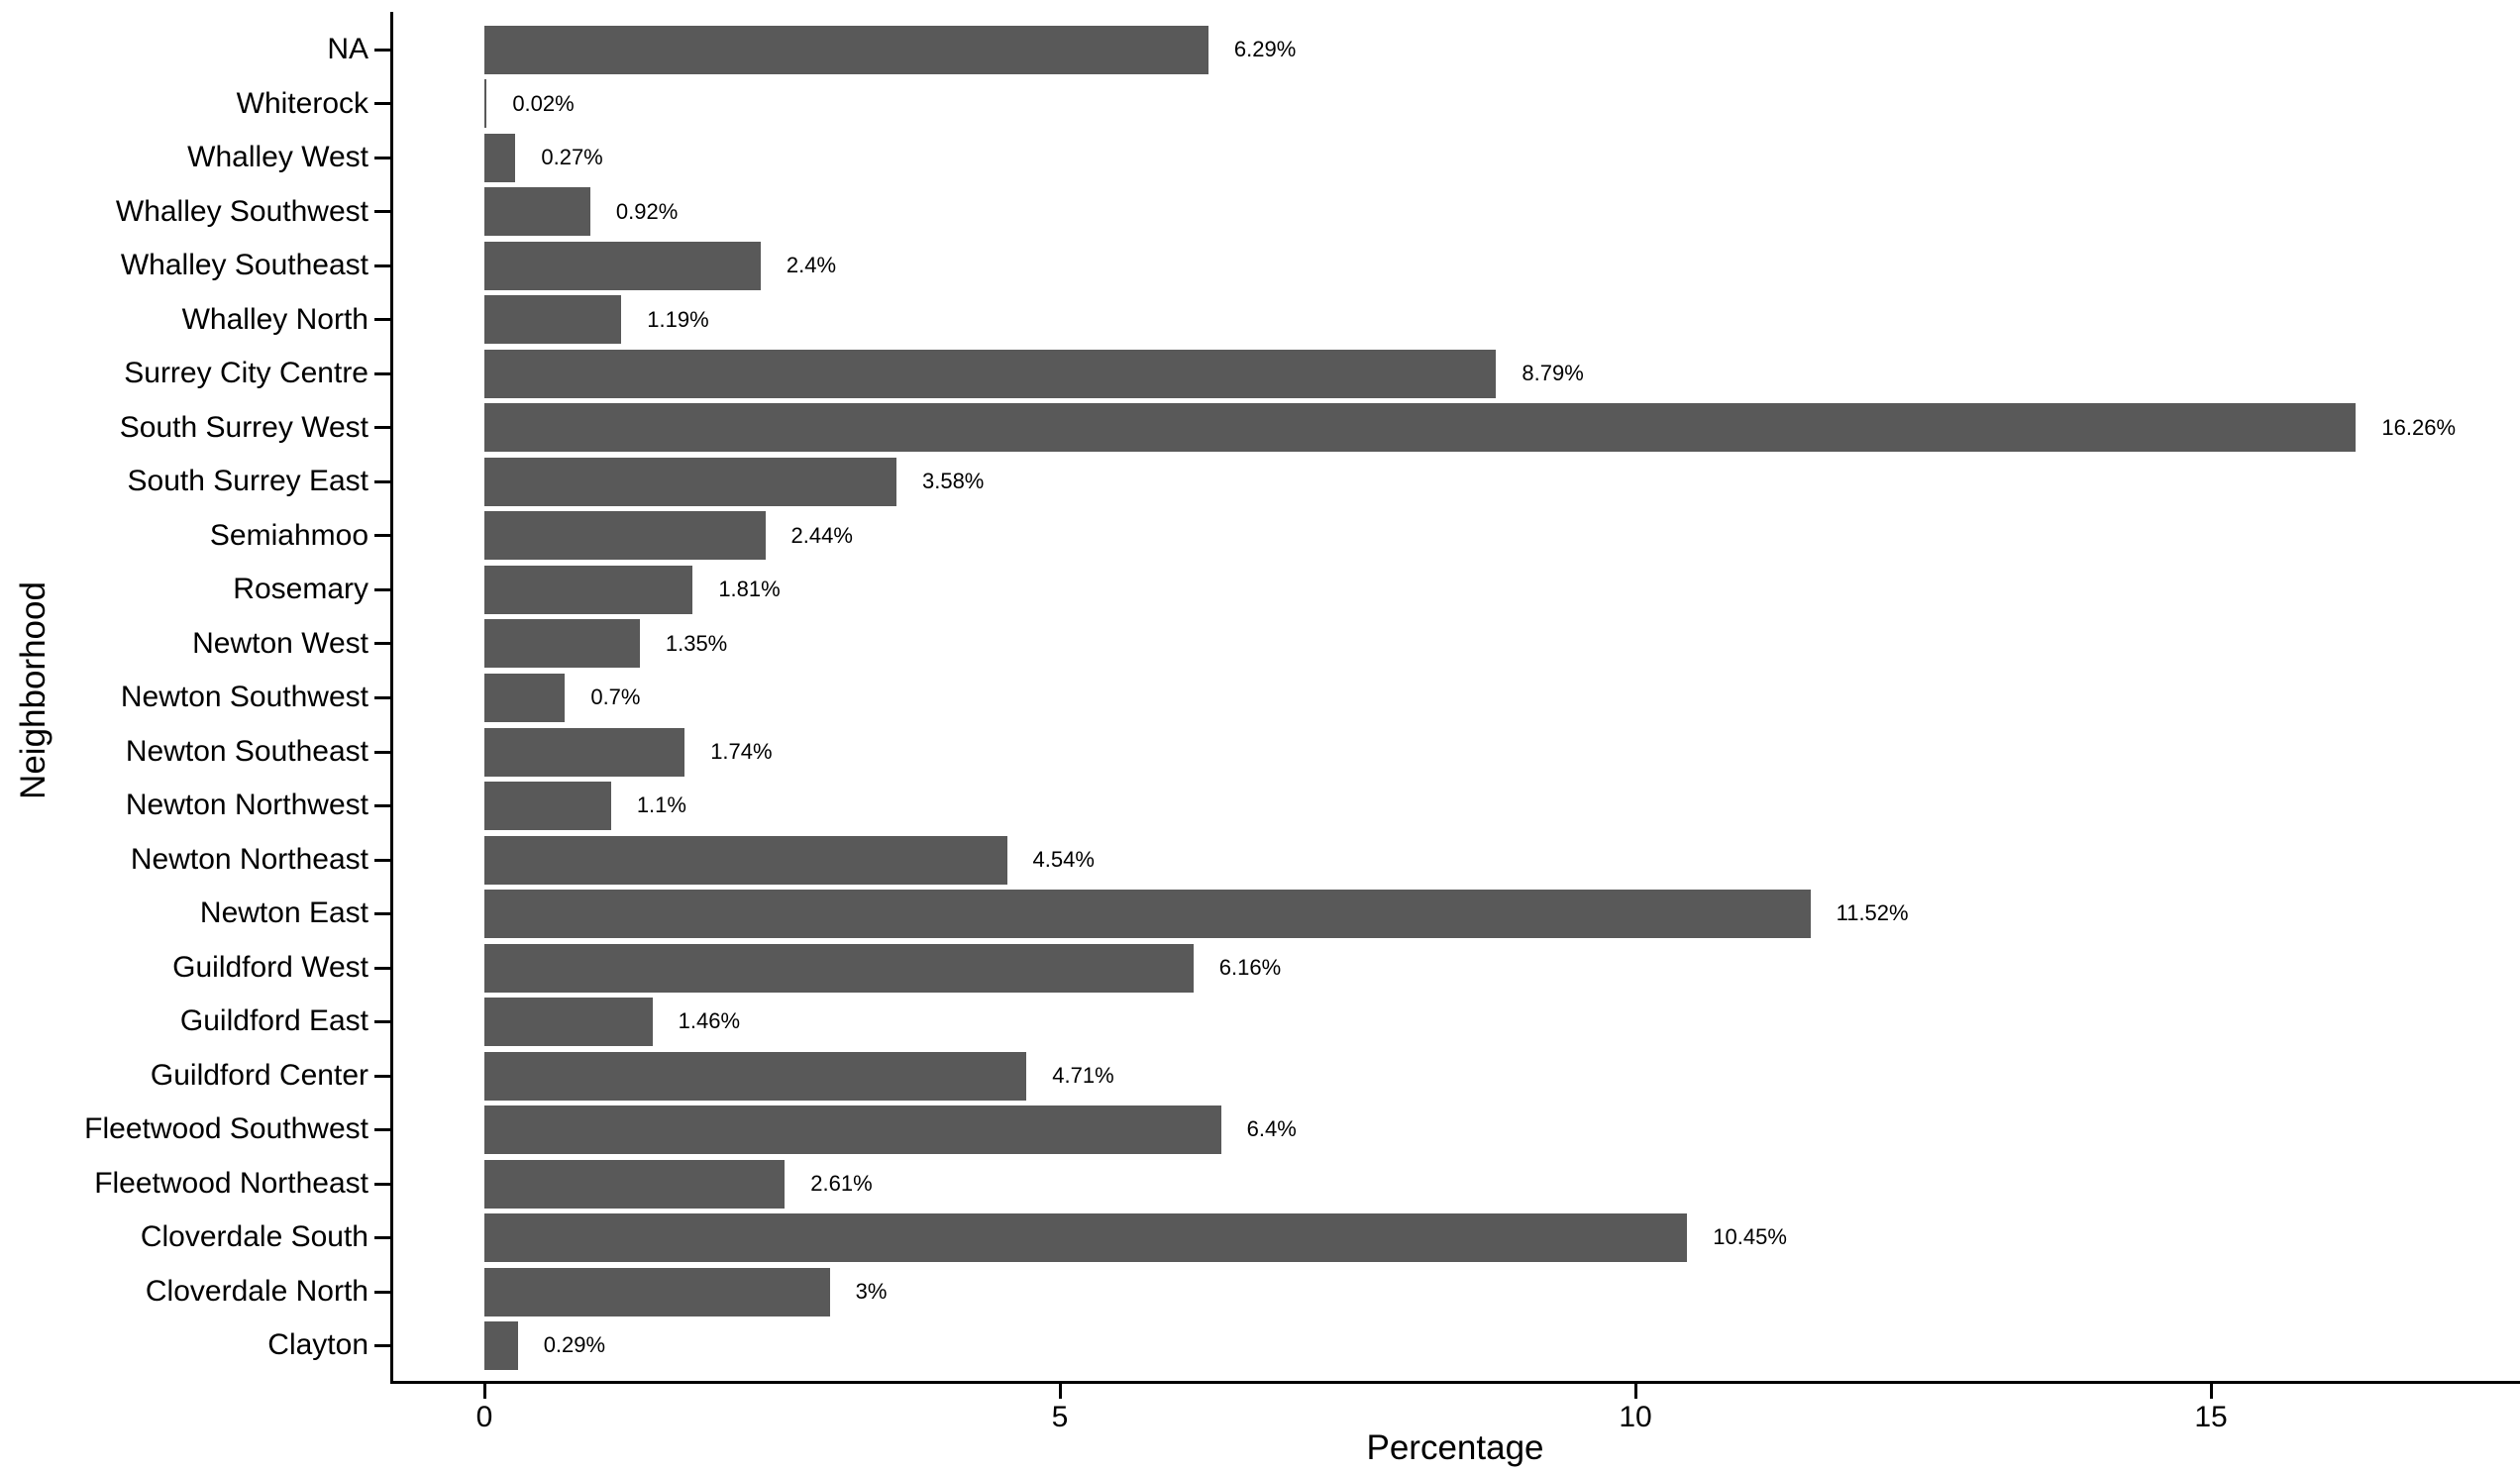 The width and height of the screenshot is (2520, 1474). I want to click on bar-value-label: 10.45%, so click(1750, 1237).